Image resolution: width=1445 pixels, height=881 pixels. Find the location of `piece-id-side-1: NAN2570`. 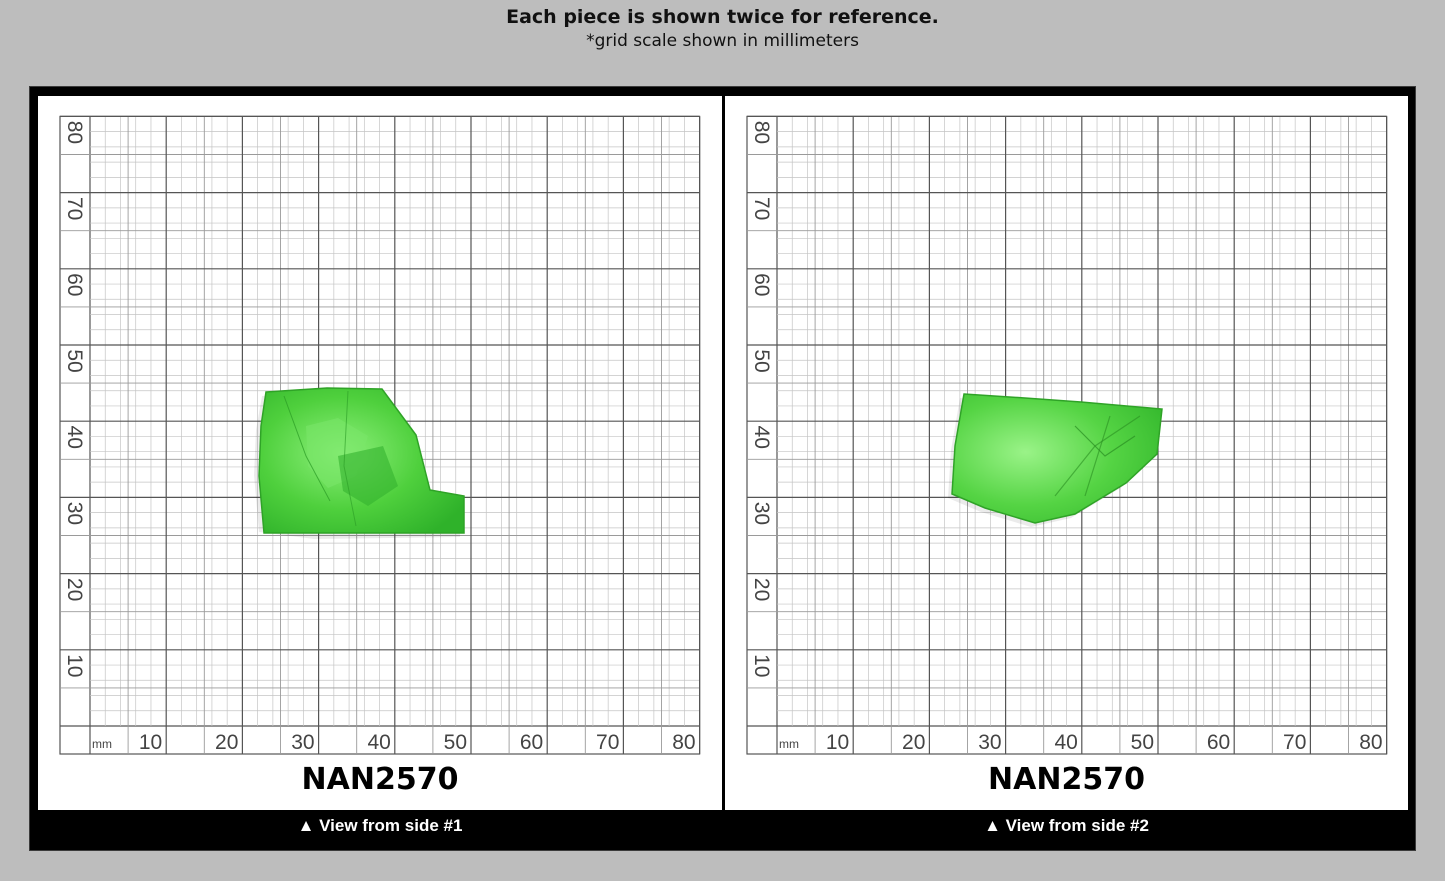

piece-id-side-1: NAN2570 is located at coordinates (380, 779).